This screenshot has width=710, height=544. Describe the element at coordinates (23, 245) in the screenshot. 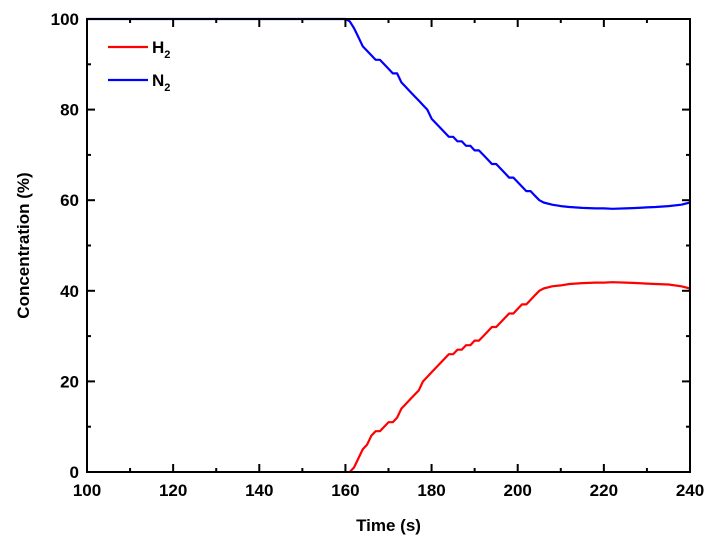

I see `y-axis-title: Concentration (%)` at that location.